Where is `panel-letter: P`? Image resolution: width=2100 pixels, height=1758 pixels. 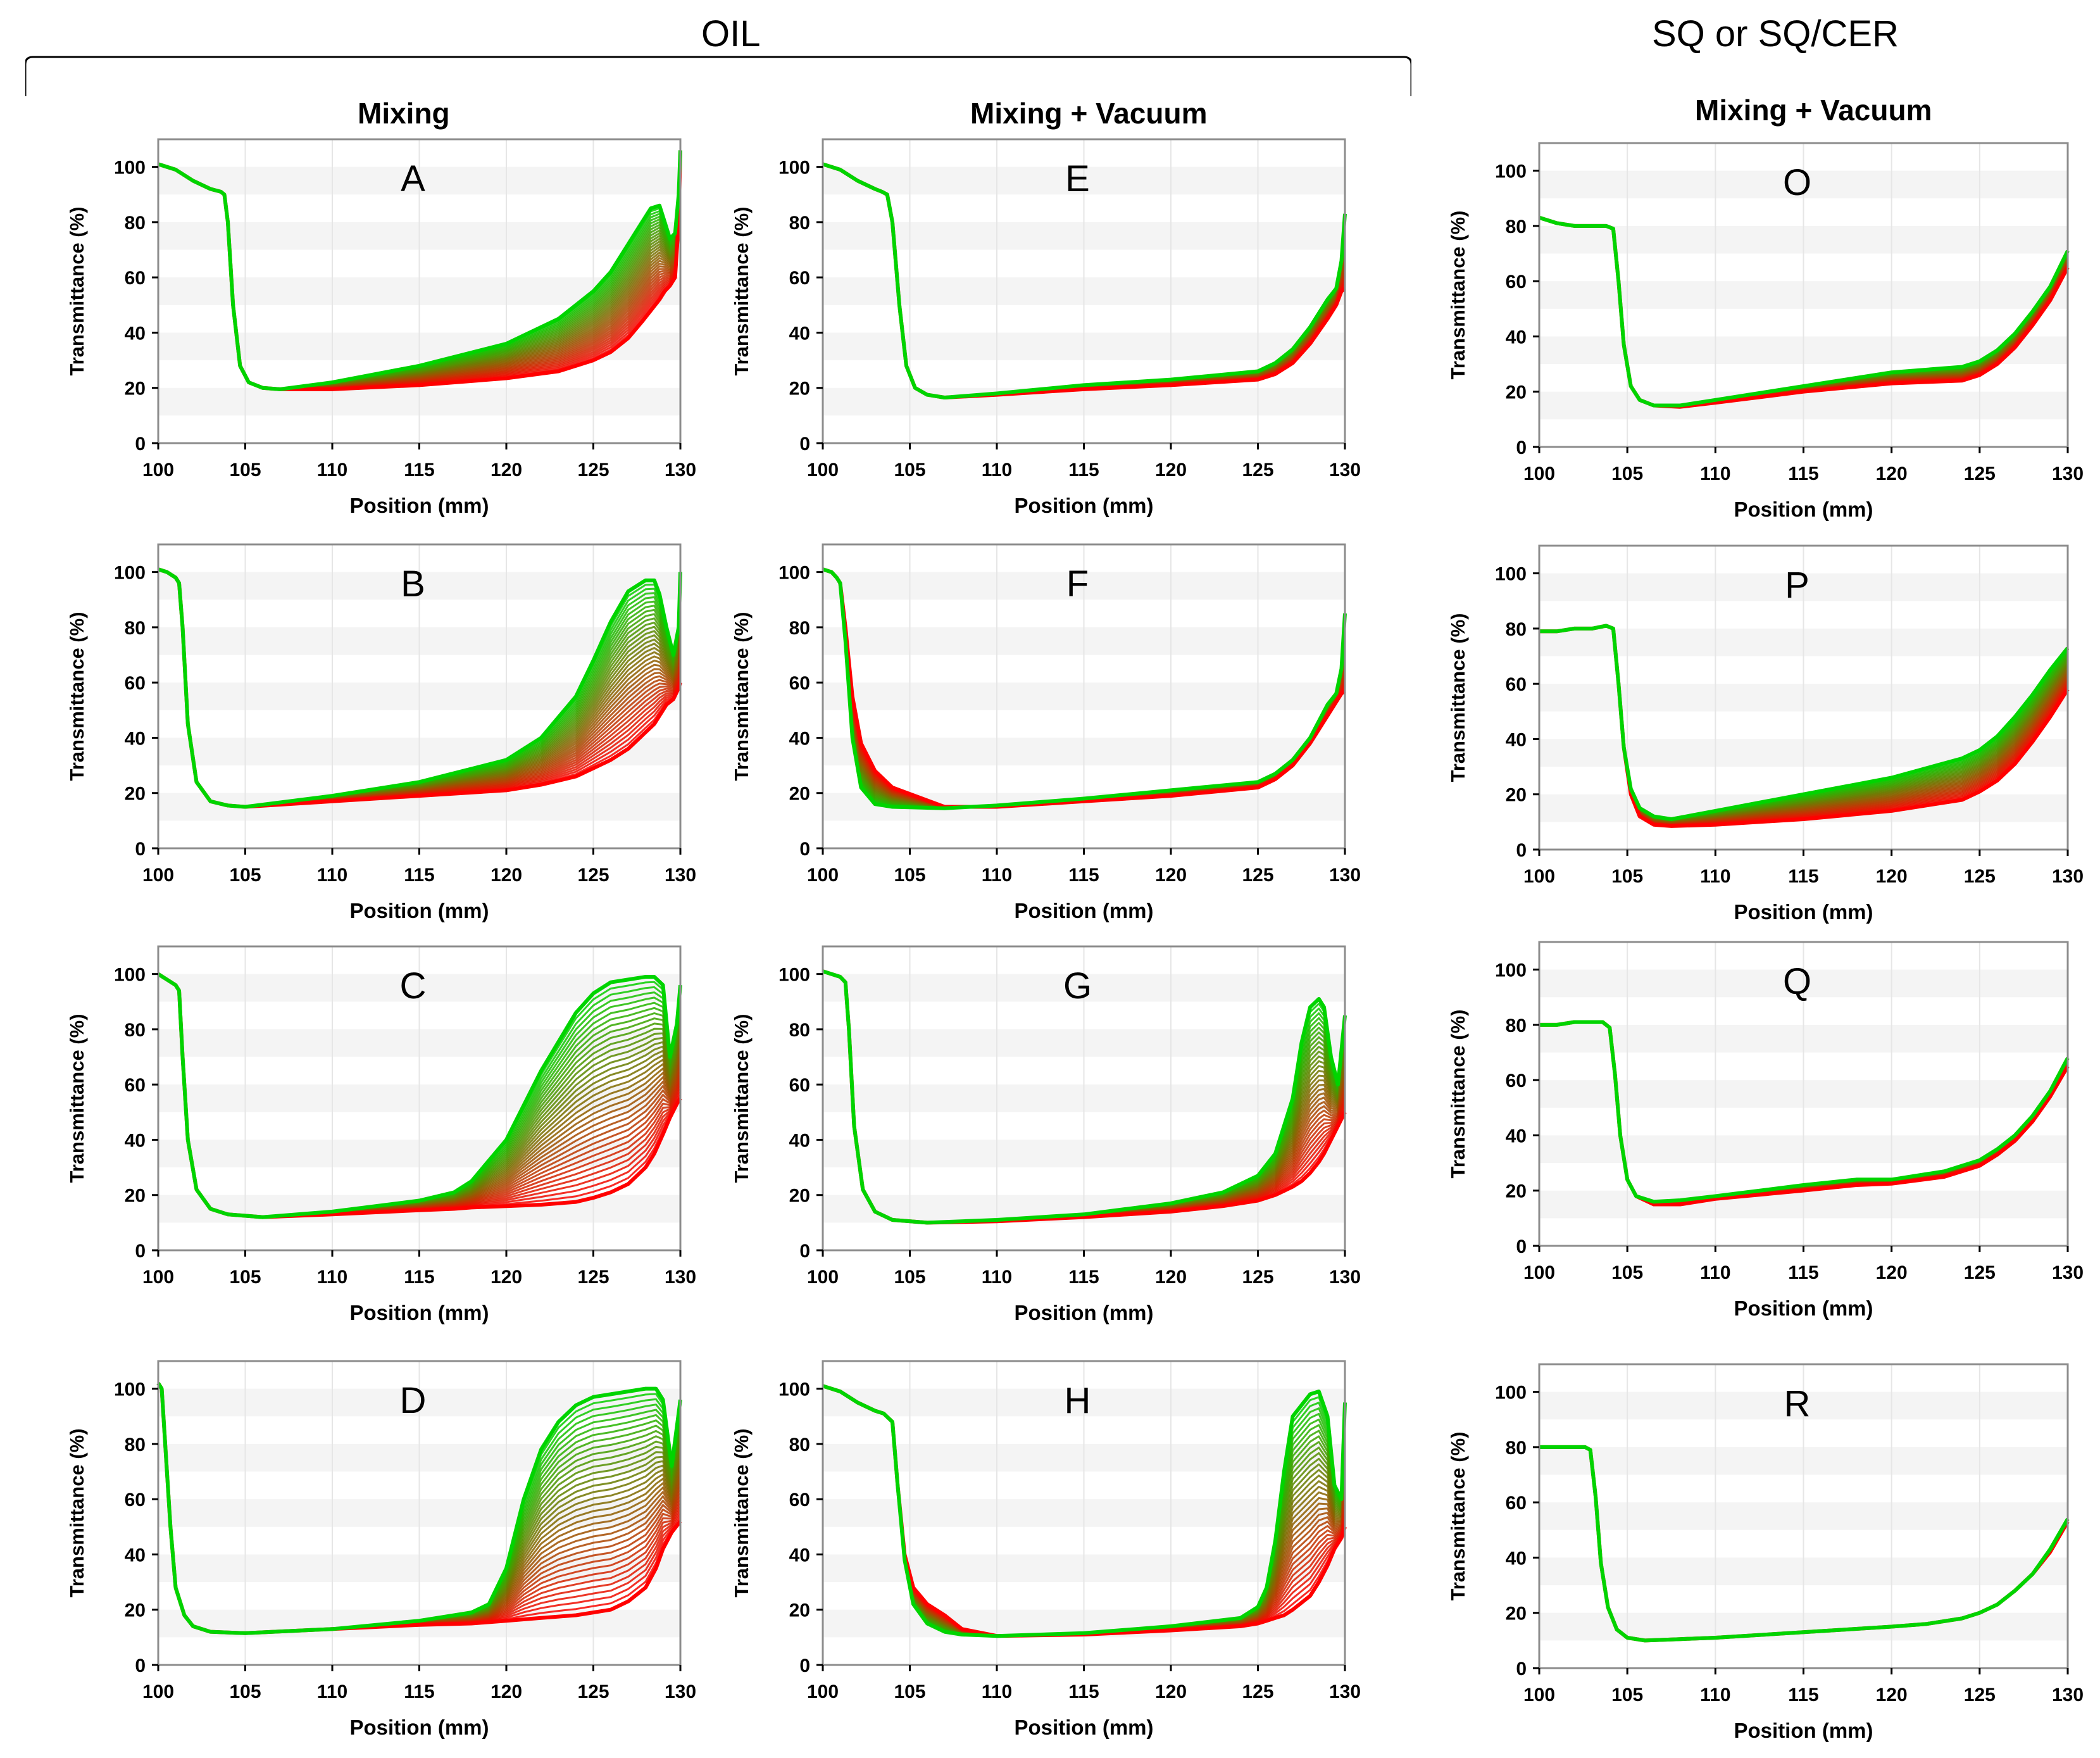
panel-letter: P is located at coordinates (1797, 585).